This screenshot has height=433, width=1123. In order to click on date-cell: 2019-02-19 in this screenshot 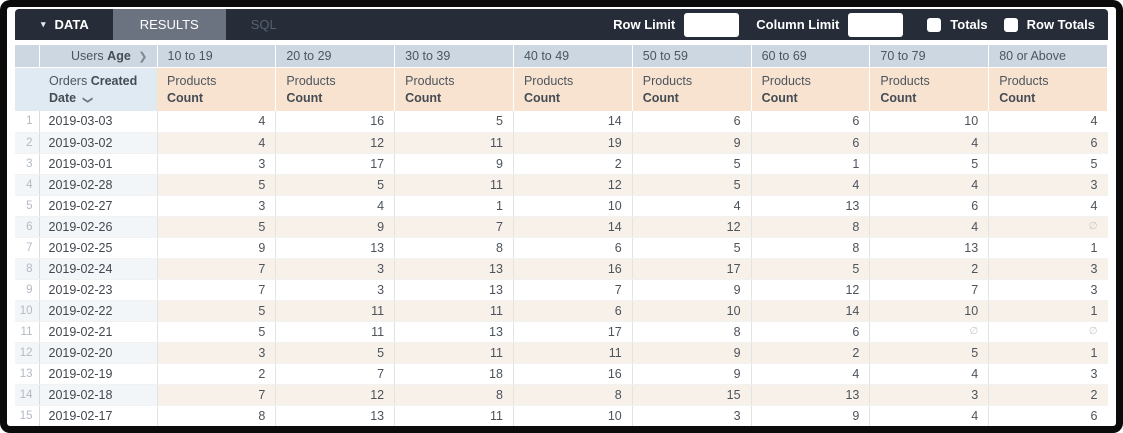, I will do `click(98, 374)`.